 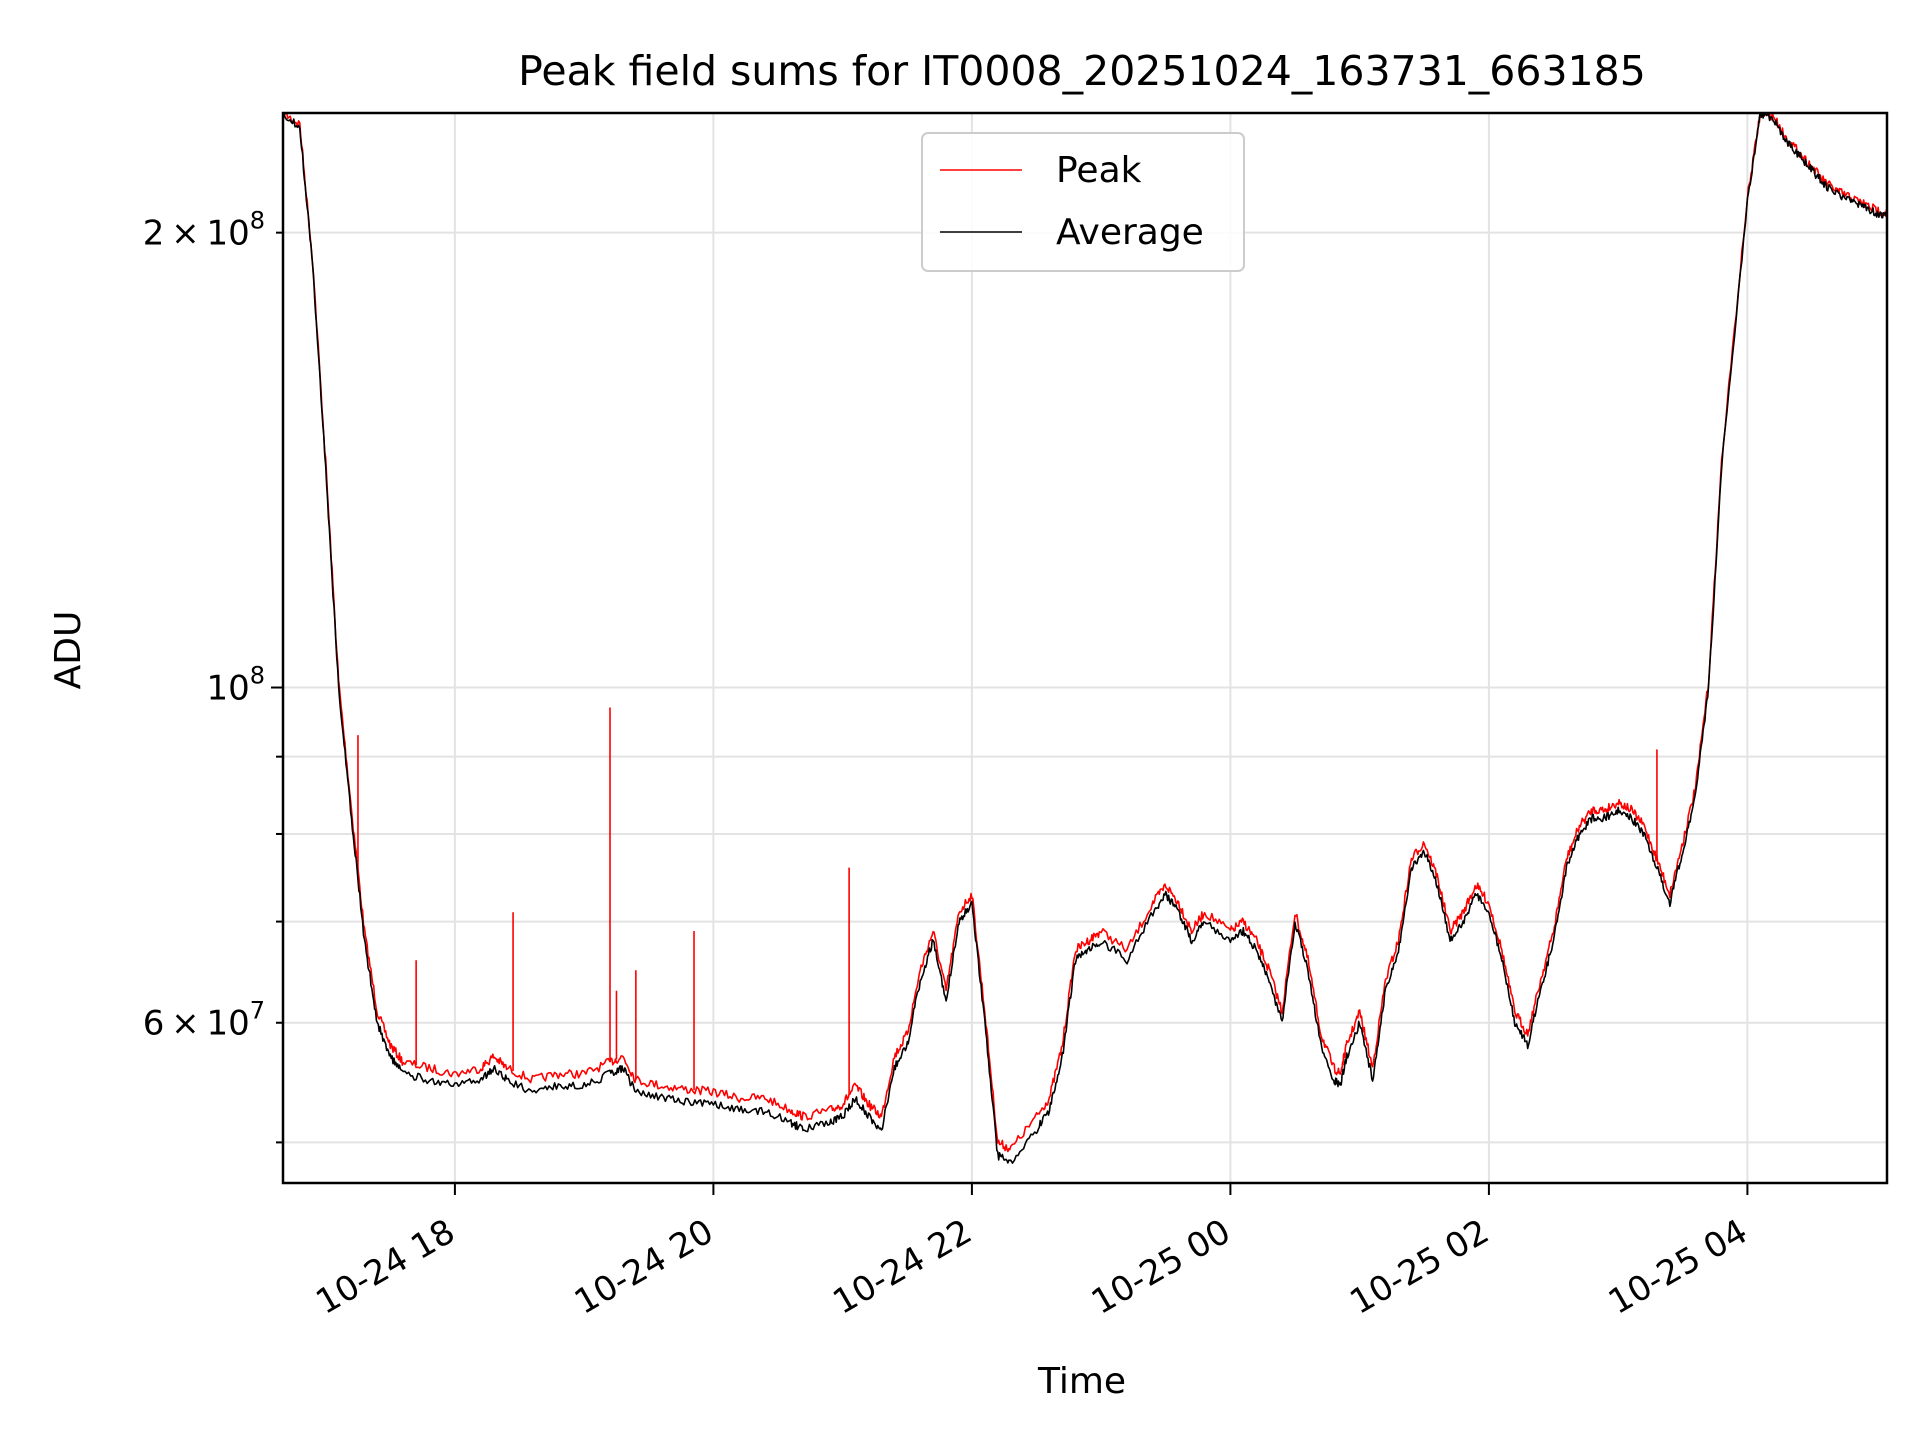 What do you see at coordinates (204, 230) in the screenshot?
I see `y-tick-label: 2 × 10⁸` at bounding box center [204, 230].